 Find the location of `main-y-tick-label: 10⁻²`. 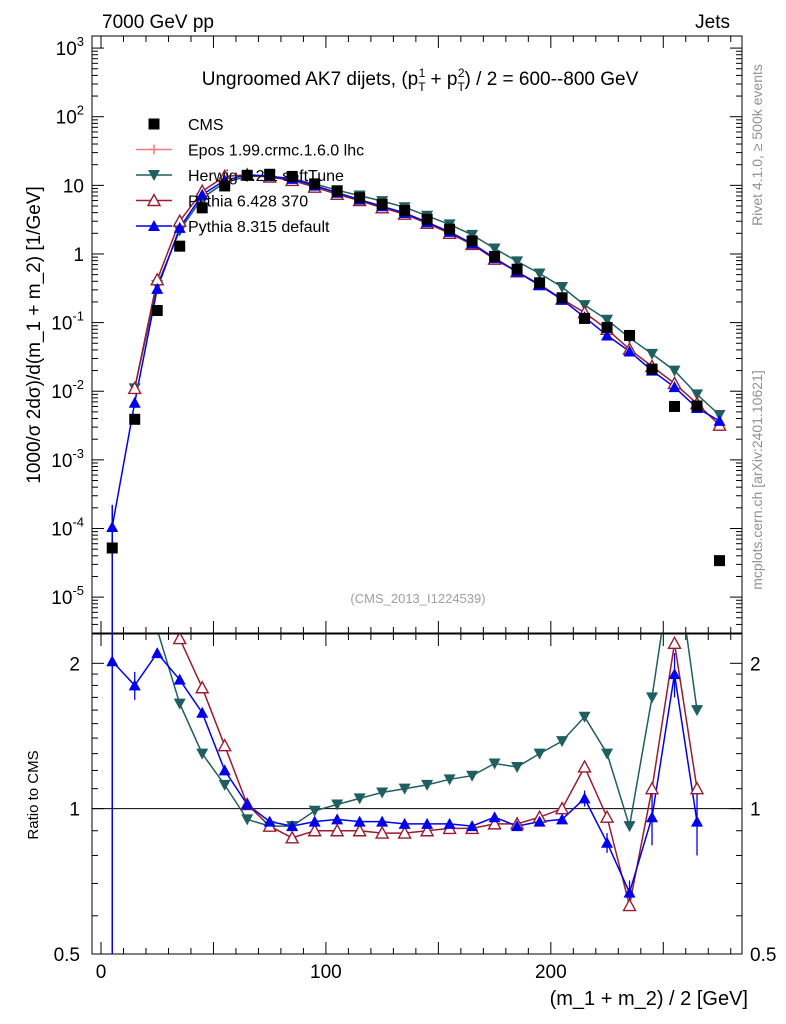

main-y-tick-label: 10⁻² is located at coordinates (67, 390).